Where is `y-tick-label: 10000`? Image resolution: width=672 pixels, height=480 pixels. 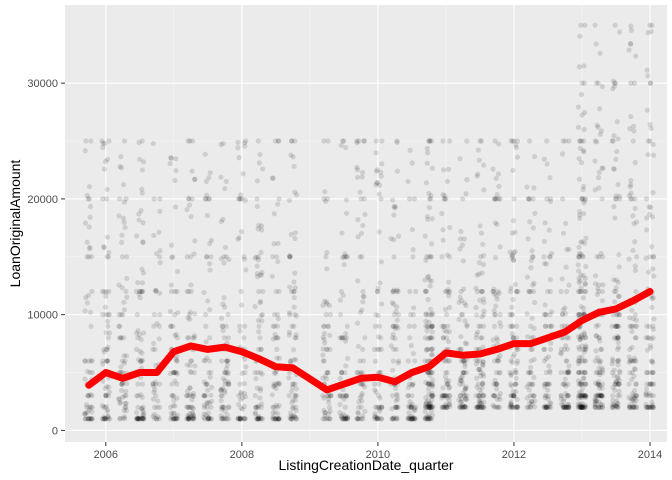 y-tick-label: 10000 is located at coordinates (42, 316).